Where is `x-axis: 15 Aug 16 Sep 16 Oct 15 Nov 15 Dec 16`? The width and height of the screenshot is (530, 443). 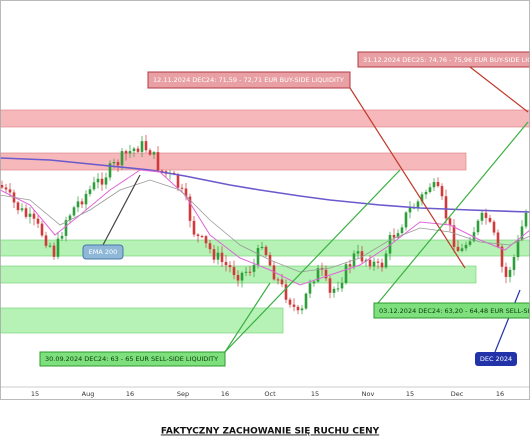
x-axis: 15 Aug 16 Sep 16 Oct 15 Nov 15 Dec 16 is located at coordinates (267, 394).